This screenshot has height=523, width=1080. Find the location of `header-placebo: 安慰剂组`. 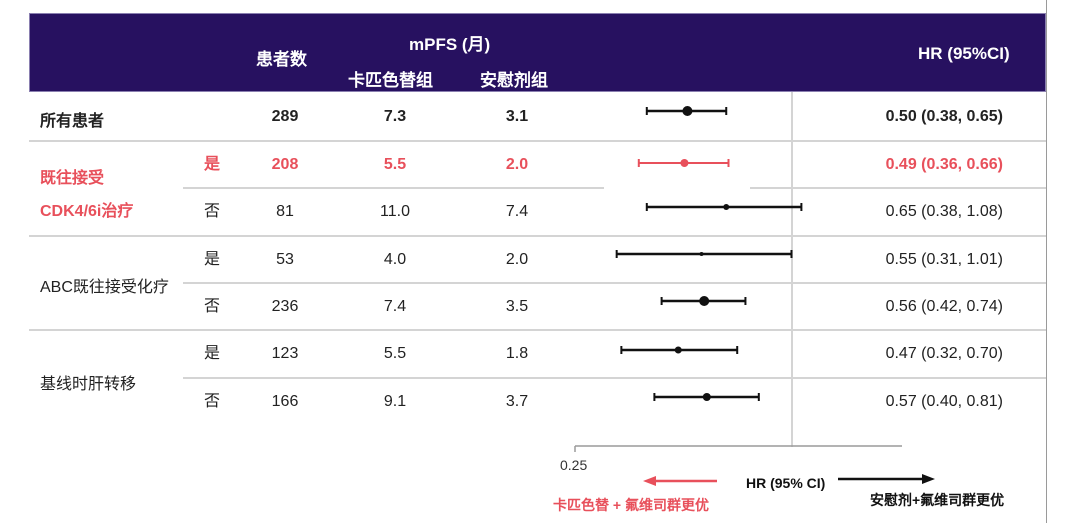

header-placebo: 安慰剂组 is located at coordinates (514, 80).